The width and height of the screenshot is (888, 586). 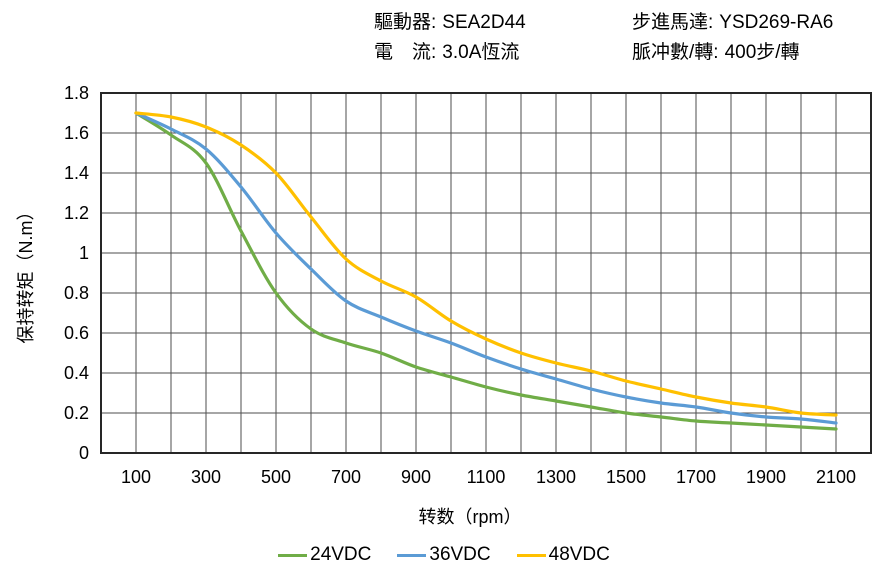 I want to click on svg-text: 1100, so click(x=486, y=477).